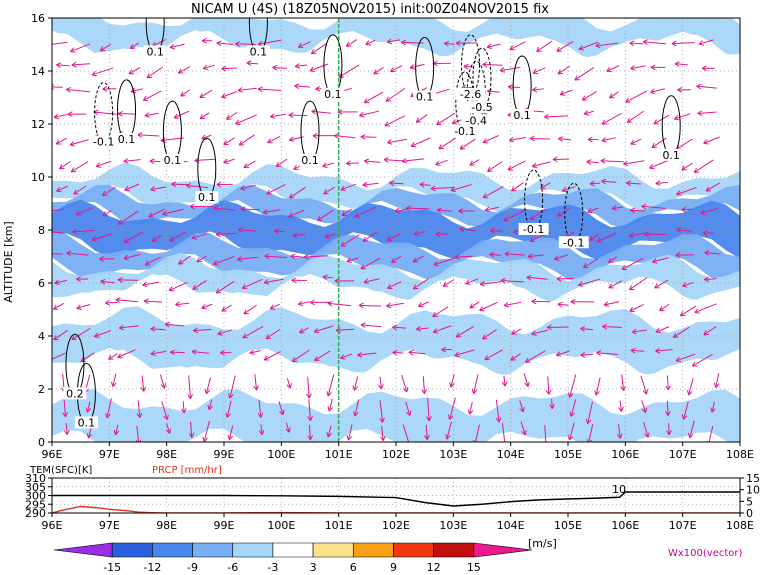 The width and height of the screenshot is (767, 575). What do you see at coordinates (740, 525) in the screenshot?
I see `sub-x-tick-label: 108E` at bounding box center [740, 525].